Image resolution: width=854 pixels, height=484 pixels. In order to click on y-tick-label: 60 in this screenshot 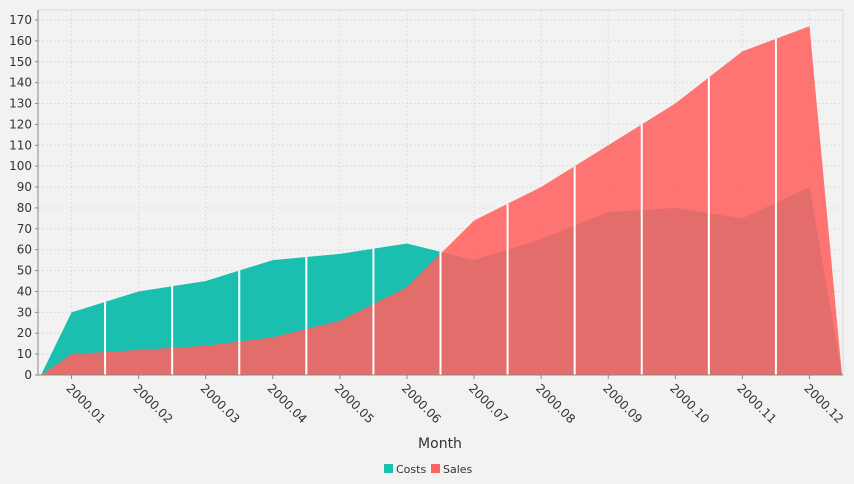, I will do `click(24, 250)`.